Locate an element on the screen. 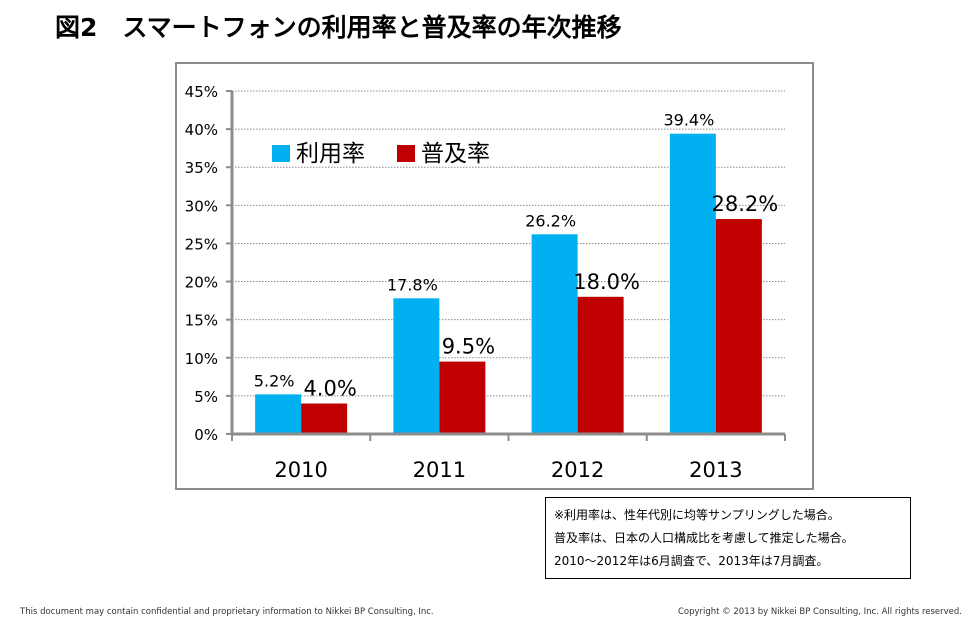 The height and width of the screenshot is (632, 980). data-label: 17.8% is located at coordinates (412, 284).